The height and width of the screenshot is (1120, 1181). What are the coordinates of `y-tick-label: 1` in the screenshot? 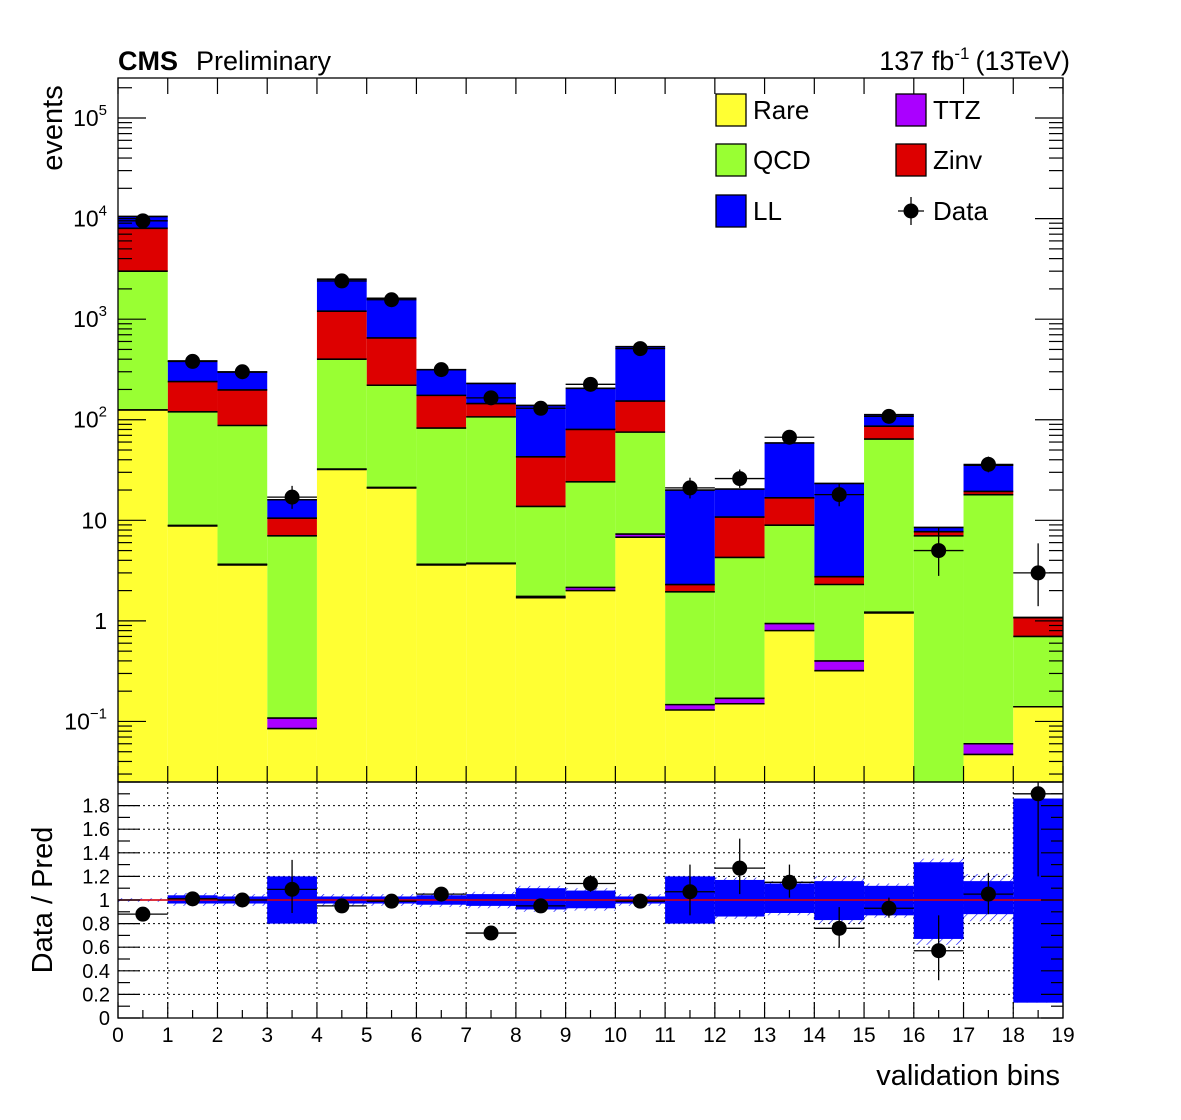 It's located at (100, 621).